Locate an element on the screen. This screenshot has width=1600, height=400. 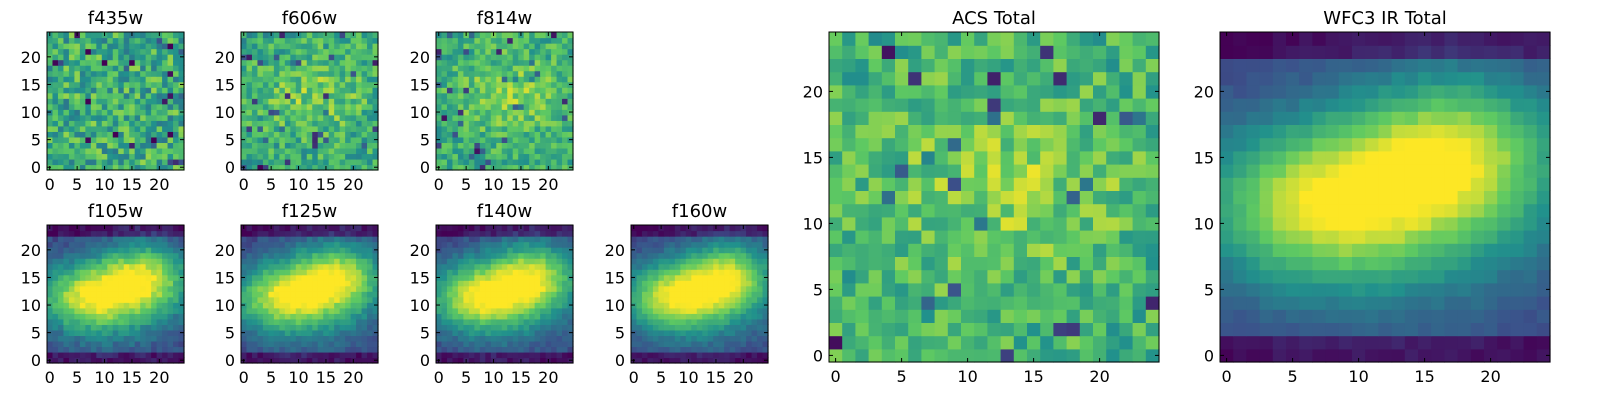
x-tick-label: 5 is located at coordinates (77, 377).